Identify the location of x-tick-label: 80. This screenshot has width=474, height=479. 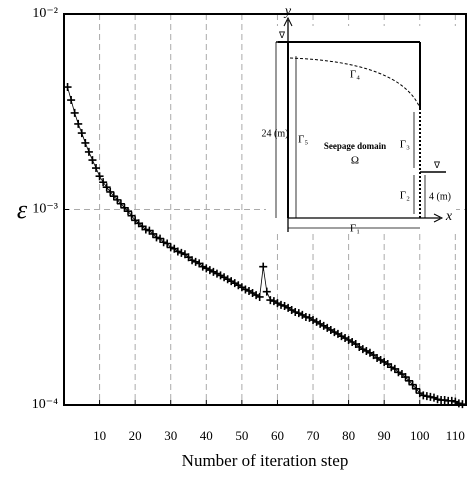
(348, 435).